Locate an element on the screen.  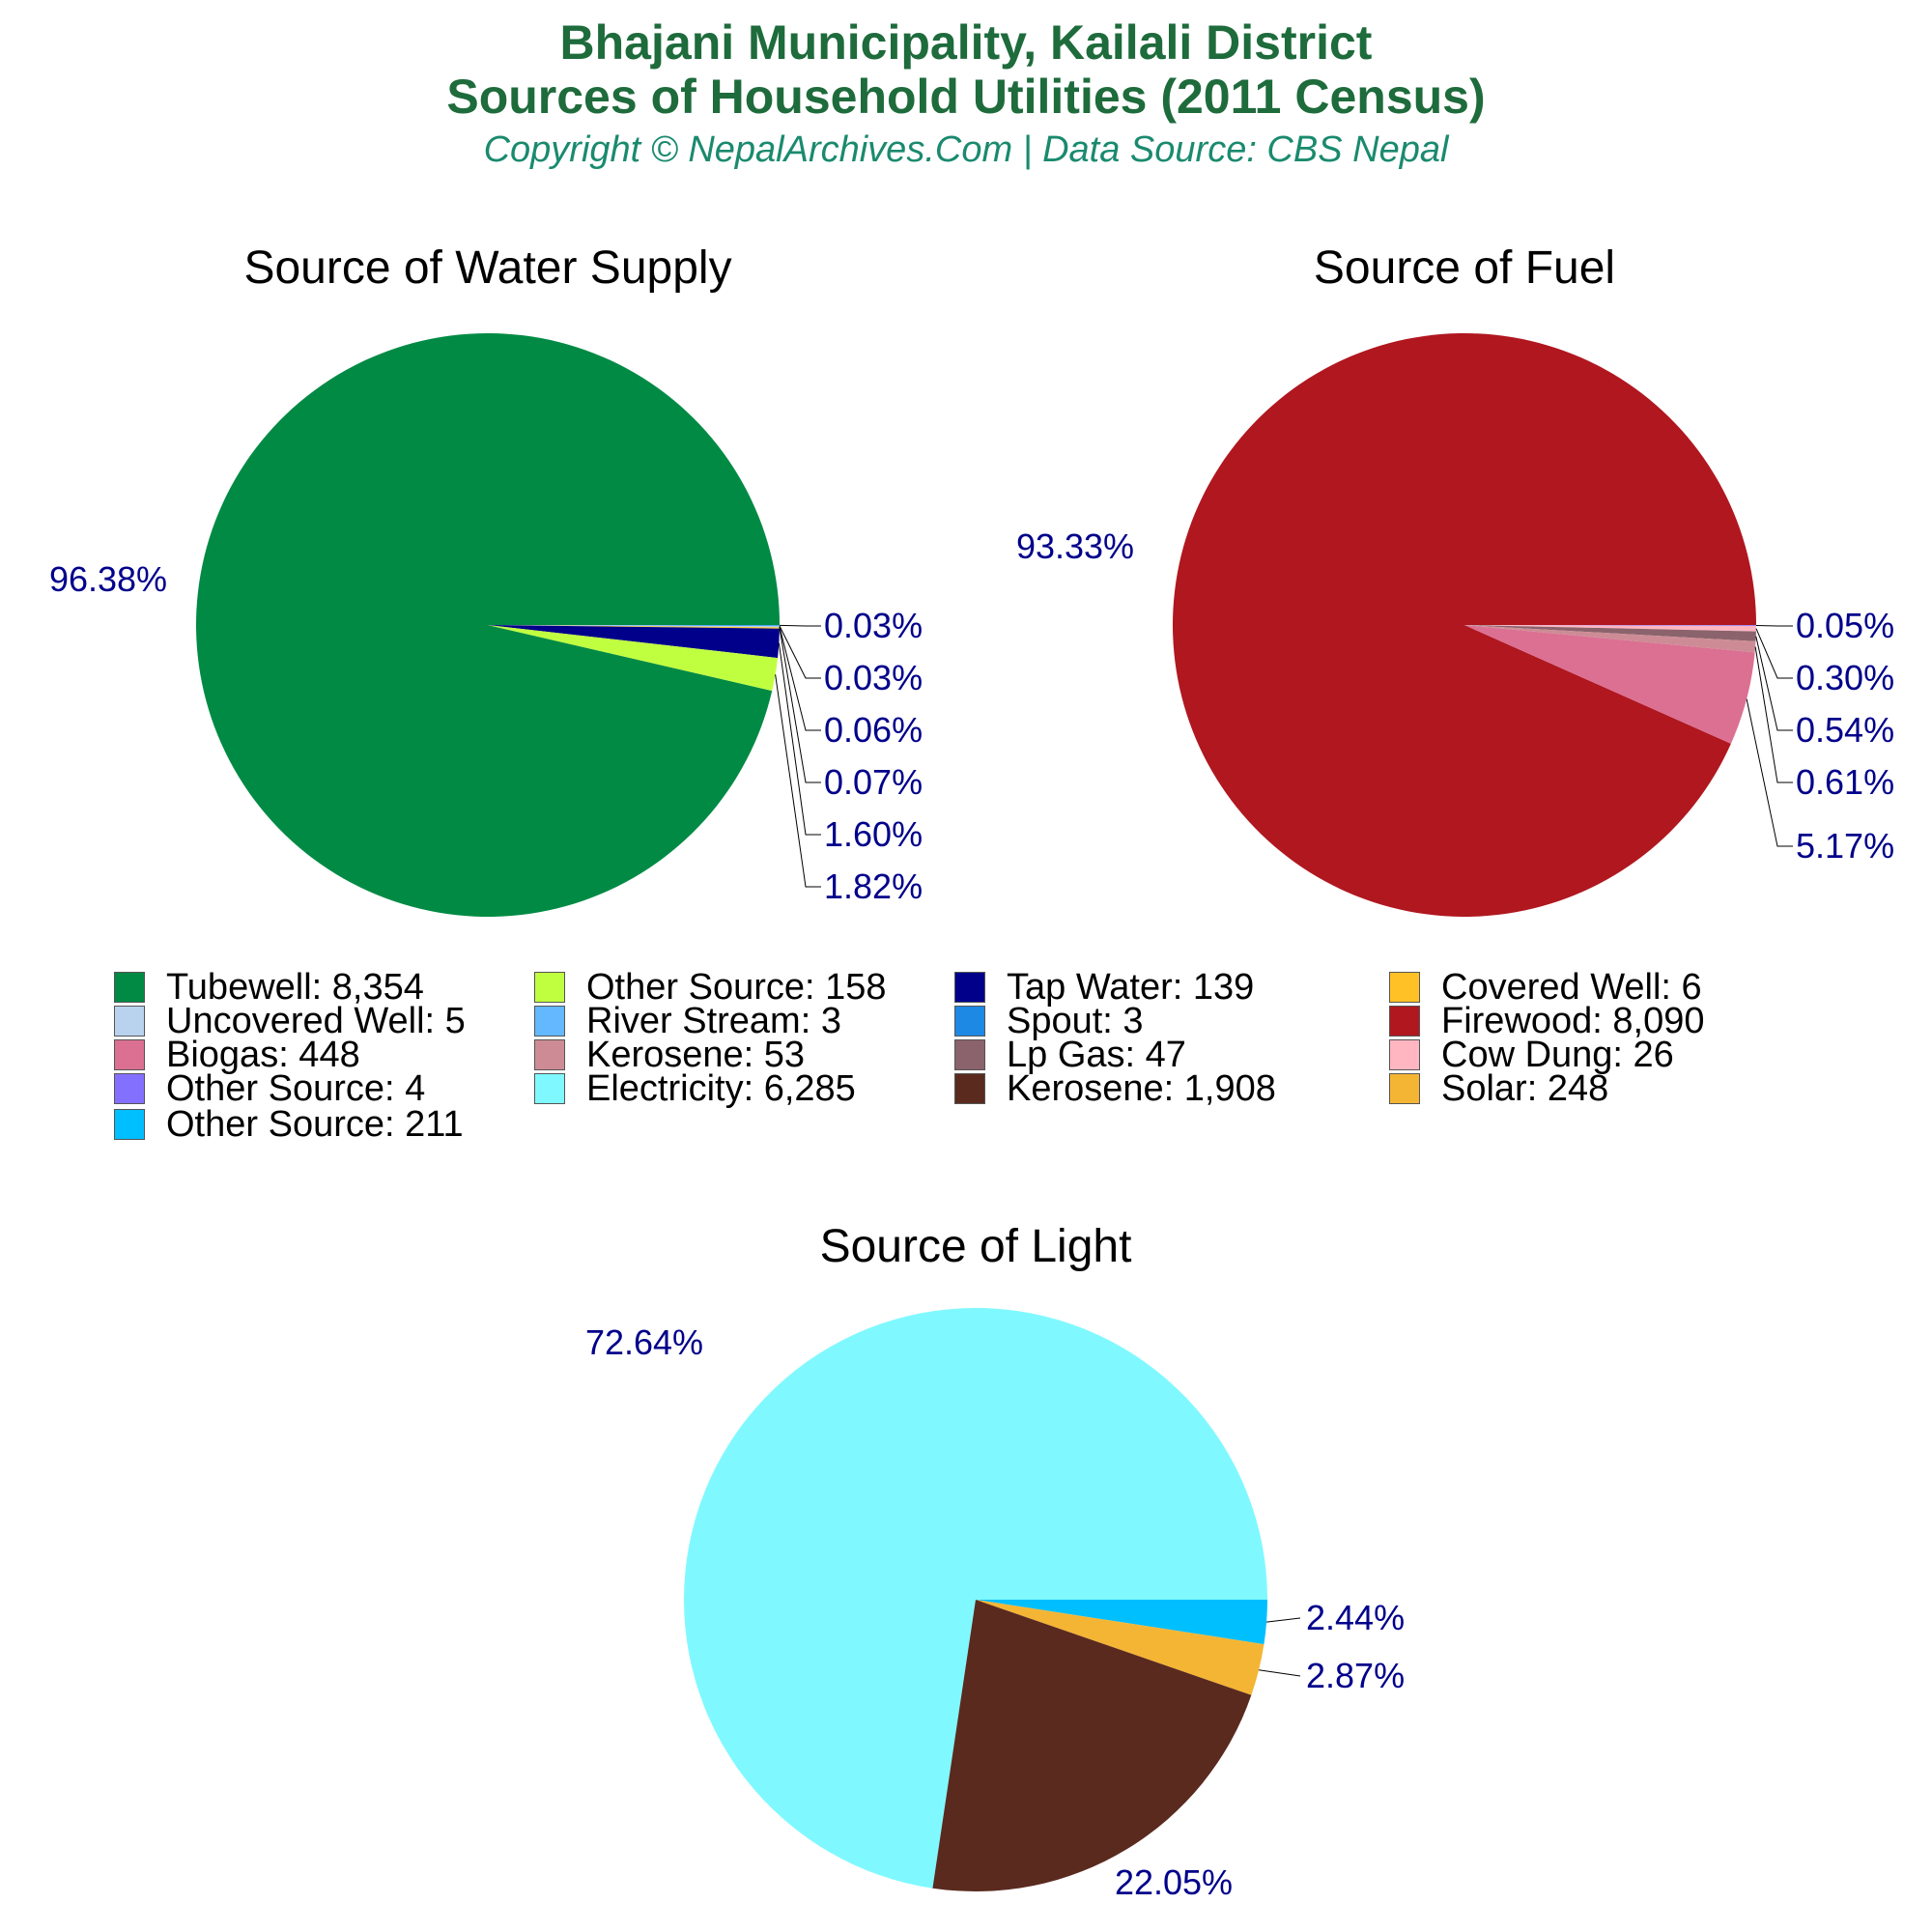
legend-item: Other Source: 211 is located at coordinates (289, 1124).